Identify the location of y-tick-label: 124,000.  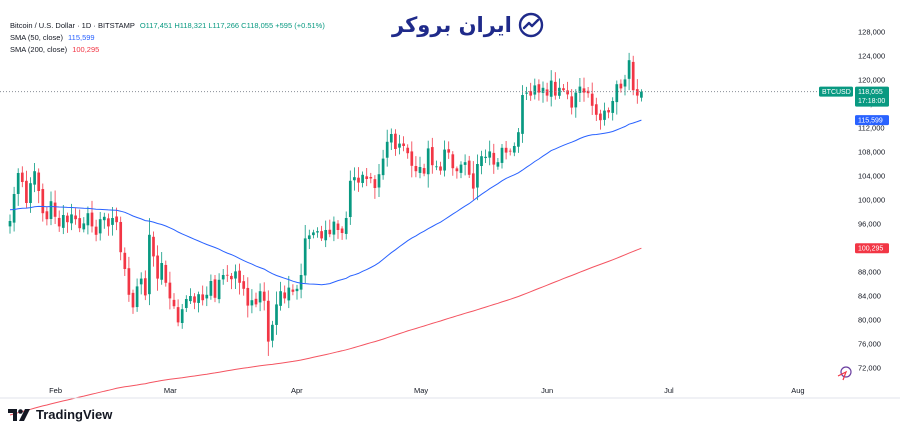
(871, 56).